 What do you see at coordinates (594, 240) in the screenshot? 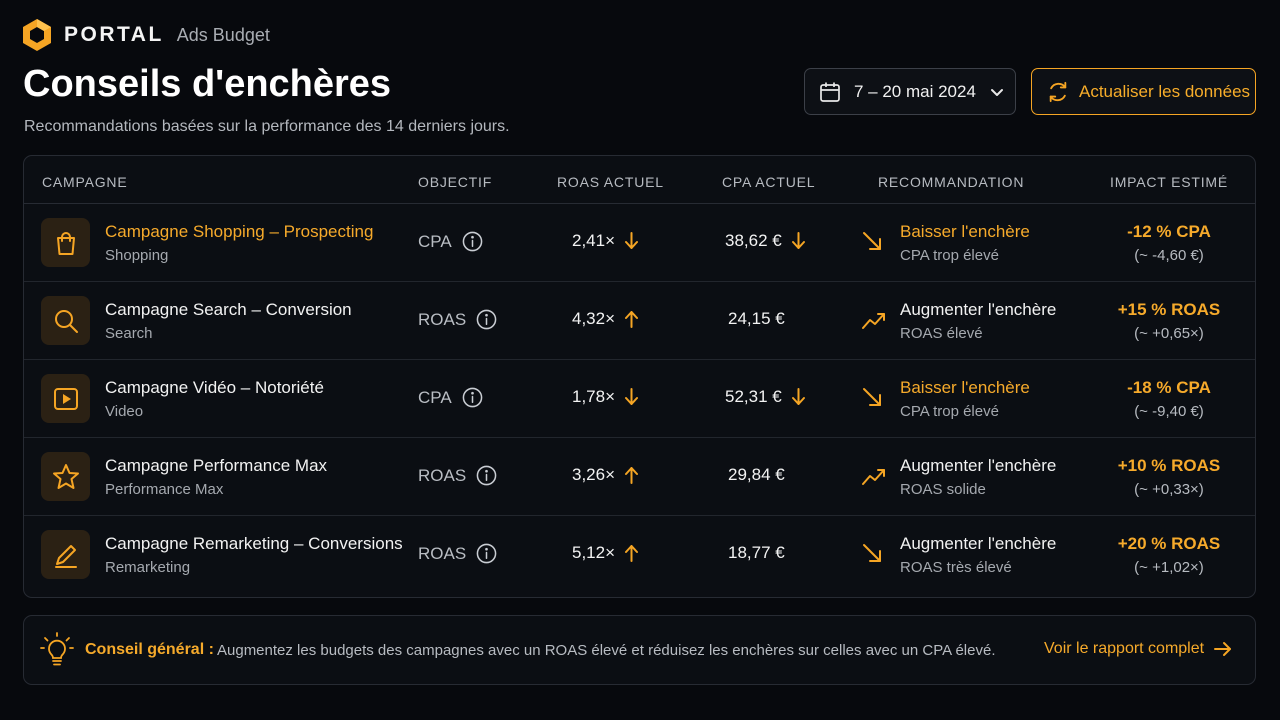
I see `roas-value: 2,41×` at bounding box center [594, 240].